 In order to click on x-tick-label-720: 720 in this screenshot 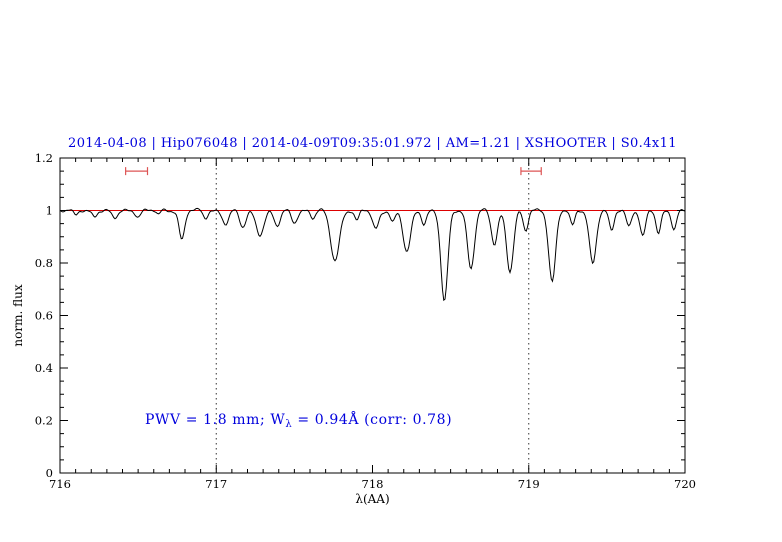, I will do `click(685, 484)`.